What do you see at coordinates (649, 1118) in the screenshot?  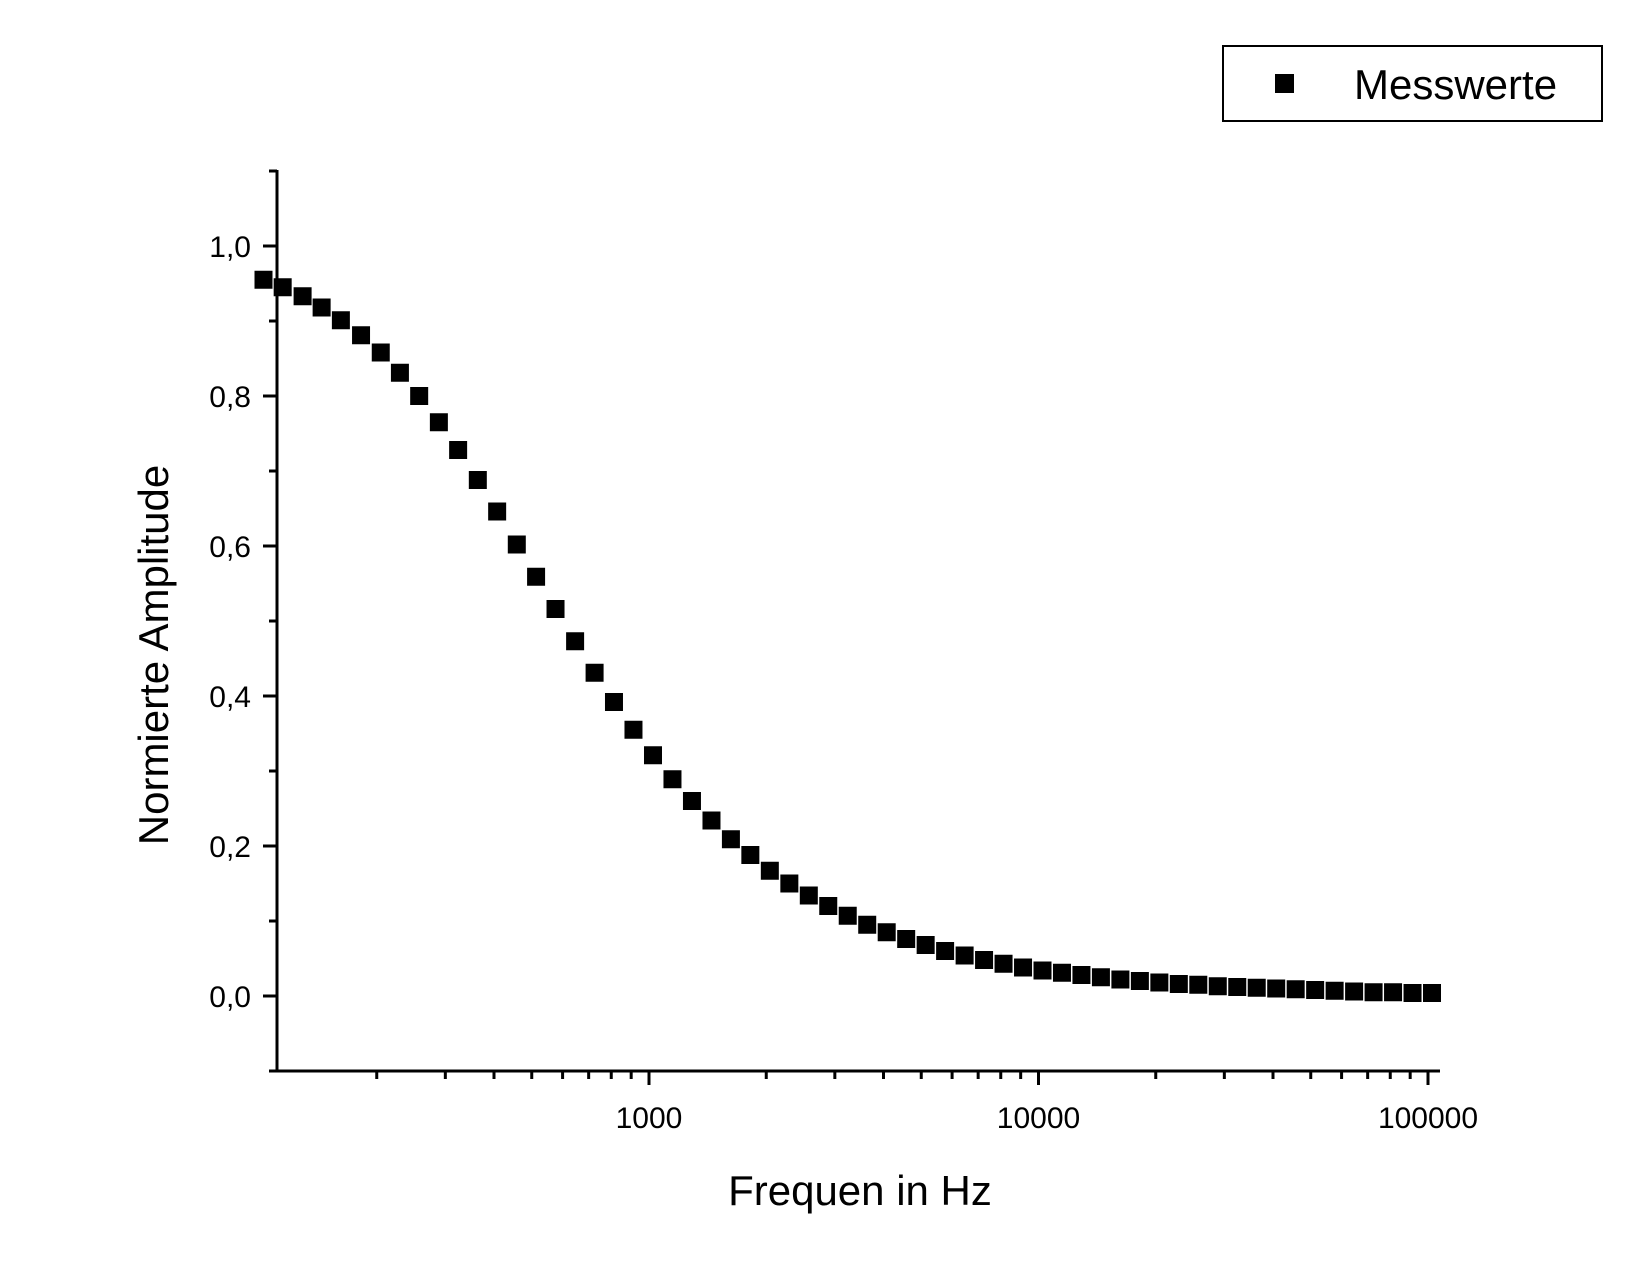 I see `x-tick-label: 1000` at bounding box center [649, 1118].